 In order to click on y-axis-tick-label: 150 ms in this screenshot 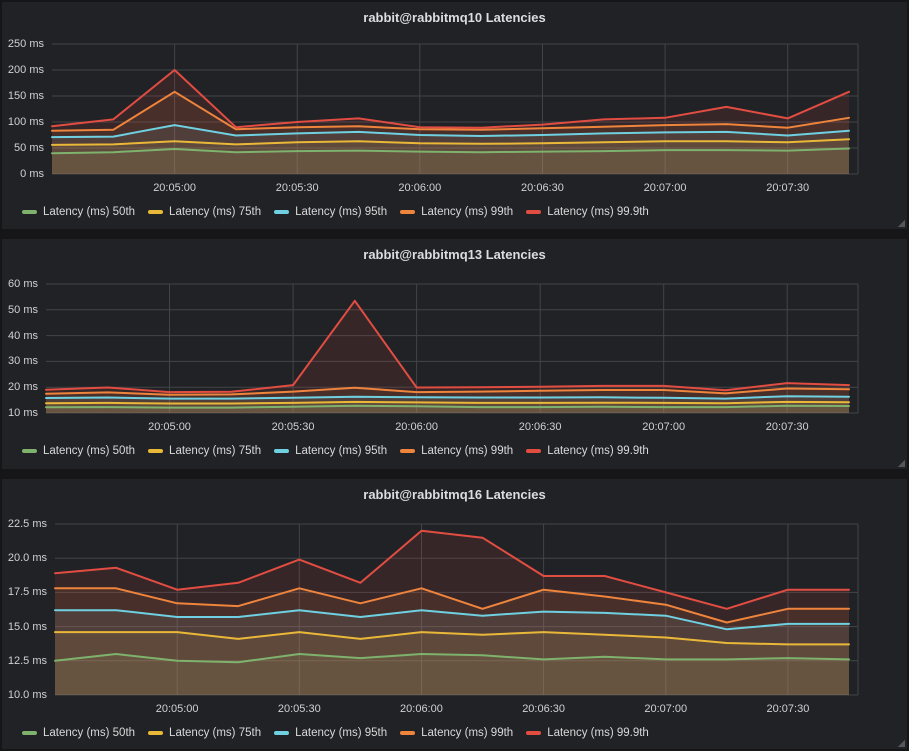, I will do `click(25, 96)`.